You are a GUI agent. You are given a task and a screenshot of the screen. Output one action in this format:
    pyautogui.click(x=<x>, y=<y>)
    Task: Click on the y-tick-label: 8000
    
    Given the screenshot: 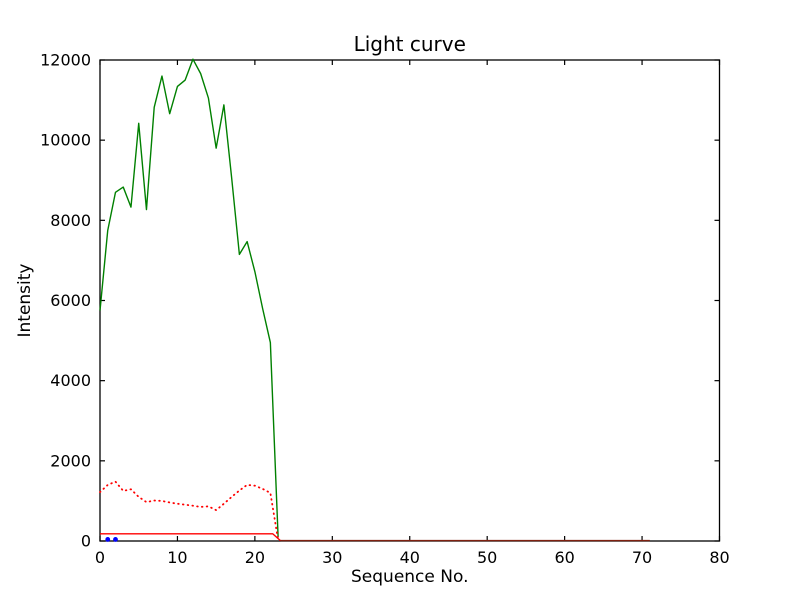 What is the action you would take?
    pyautogui.click(x=70, y=220)
    